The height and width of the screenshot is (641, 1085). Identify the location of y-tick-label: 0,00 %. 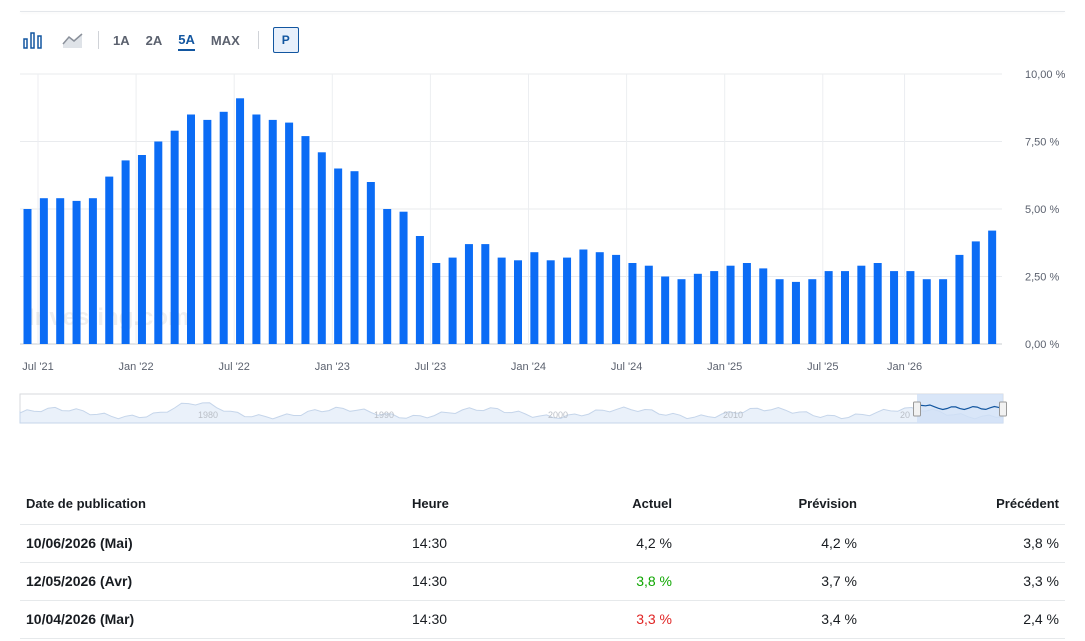
(1042, 345).